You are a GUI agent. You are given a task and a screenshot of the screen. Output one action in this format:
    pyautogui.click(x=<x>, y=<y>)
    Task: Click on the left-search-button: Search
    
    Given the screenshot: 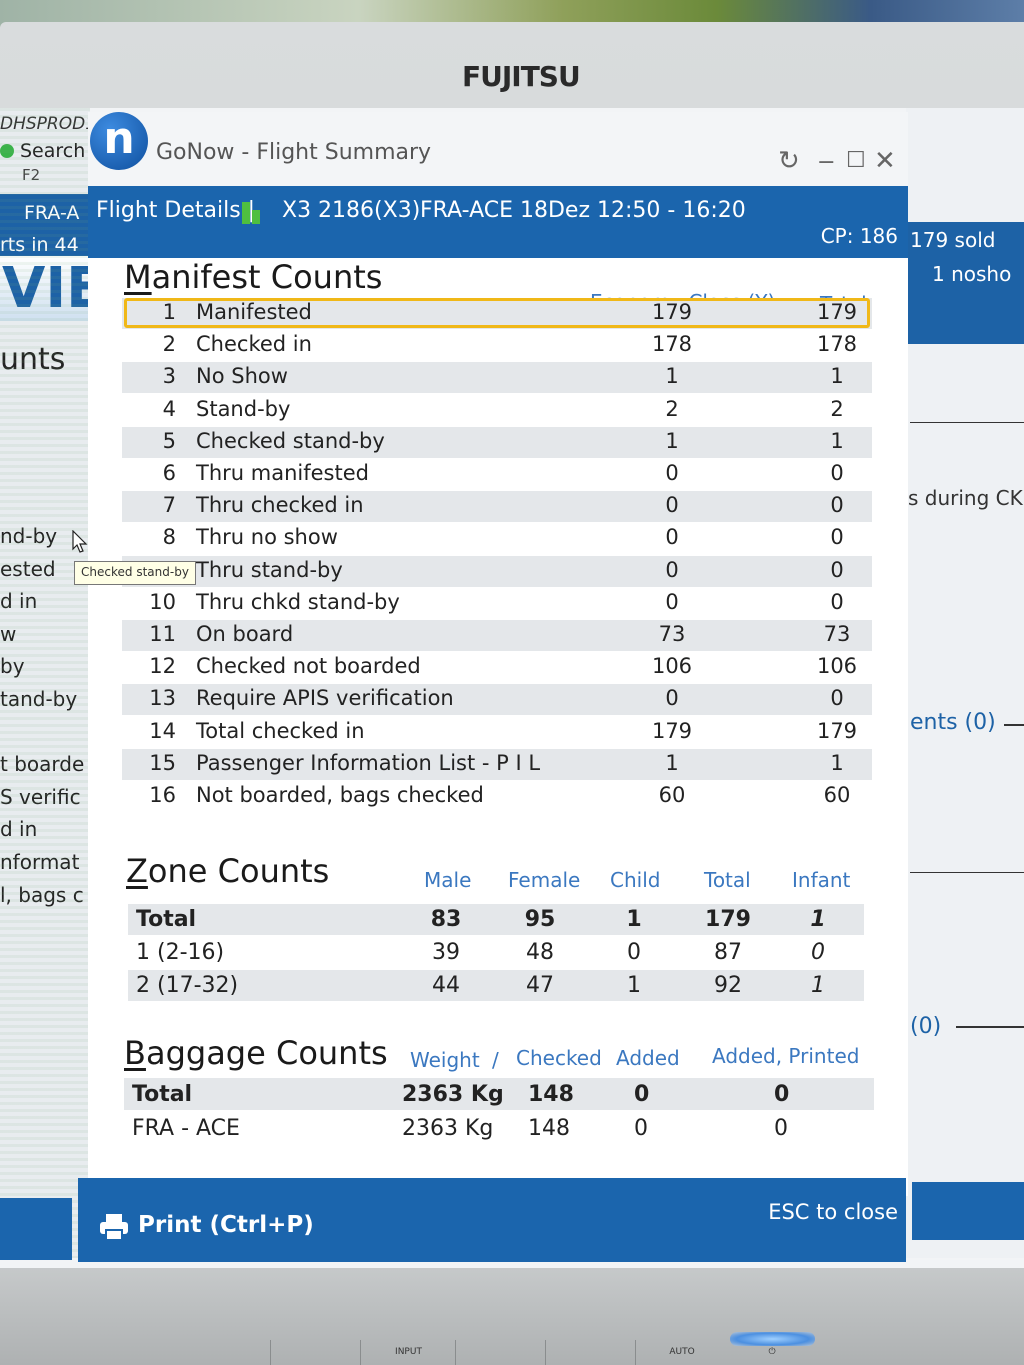 What is the action you would take?
    pyautogui.click(x=42, y=151)
    